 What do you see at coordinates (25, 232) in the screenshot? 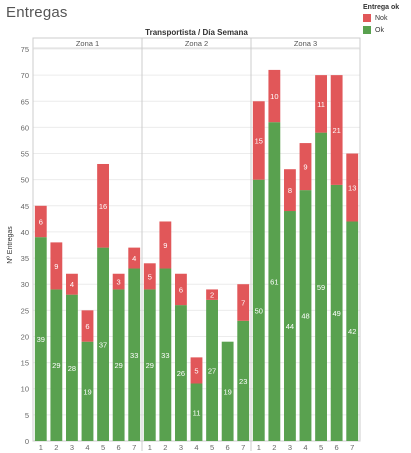
I see `y-tick-label: 40` at bounding box center [25, 232].